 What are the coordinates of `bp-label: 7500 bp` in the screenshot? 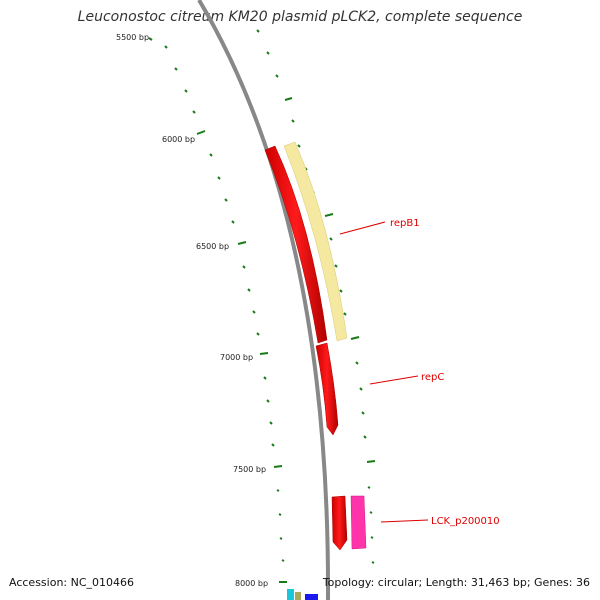 It's located at (249, 469).